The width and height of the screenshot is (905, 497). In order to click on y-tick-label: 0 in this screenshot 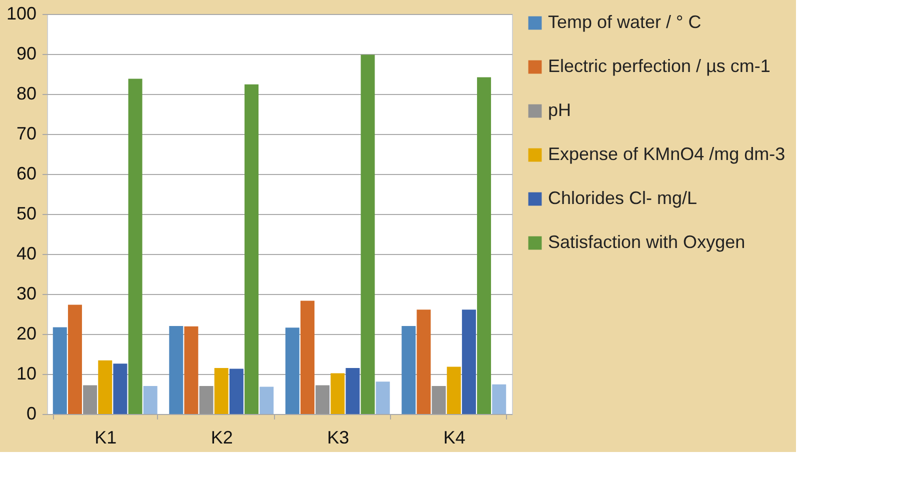, I will do `click(31, 414)`.